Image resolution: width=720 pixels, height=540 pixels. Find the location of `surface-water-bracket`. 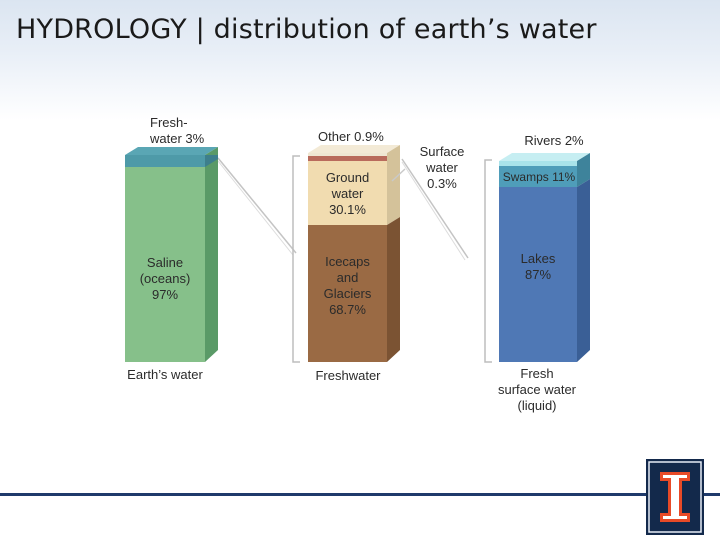

surface-water-bracket is located at coordinates (488, 261).